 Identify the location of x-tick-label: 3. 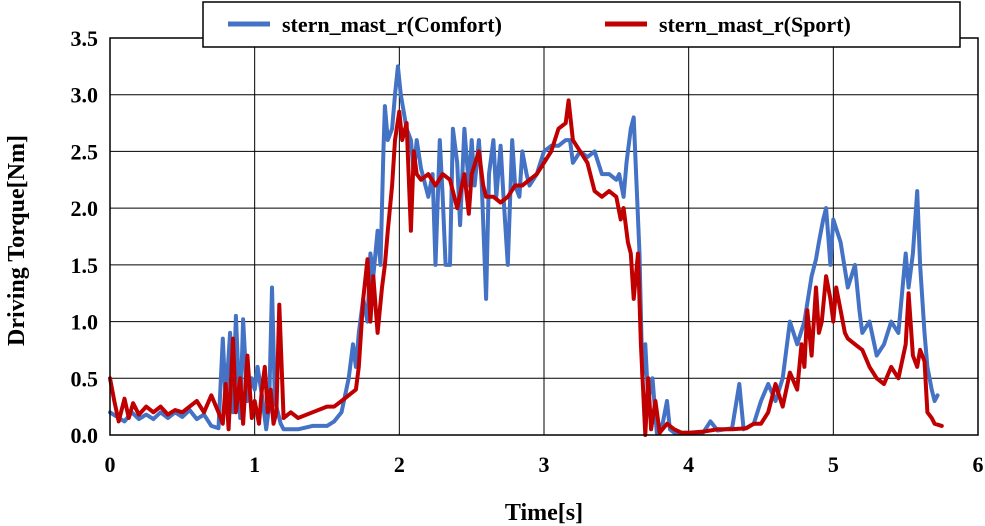
(544, 464).